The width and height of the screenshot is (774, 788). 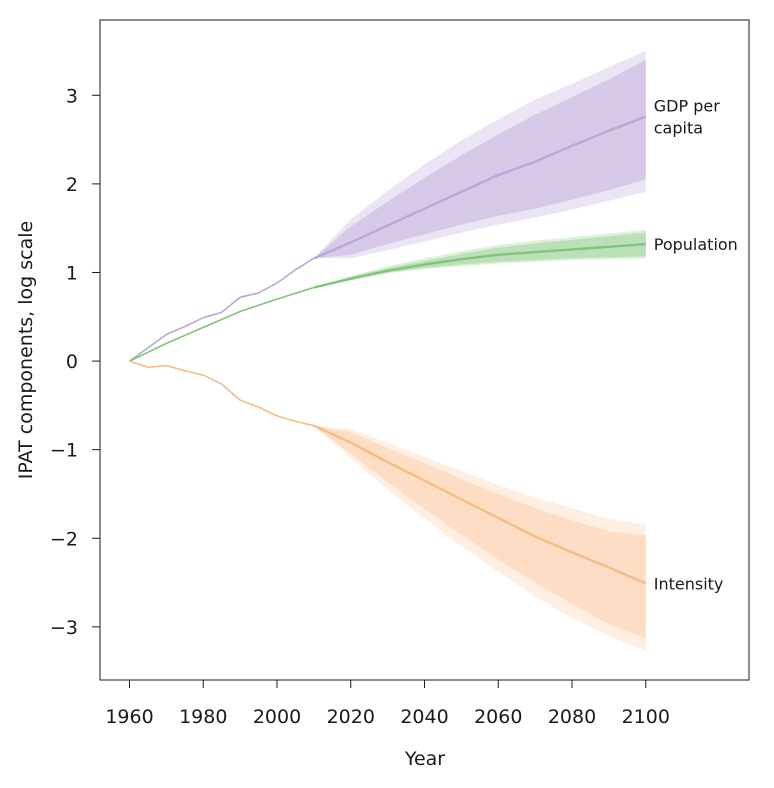 I want to click on intensity-projection-line, so click(x=480, y=504).